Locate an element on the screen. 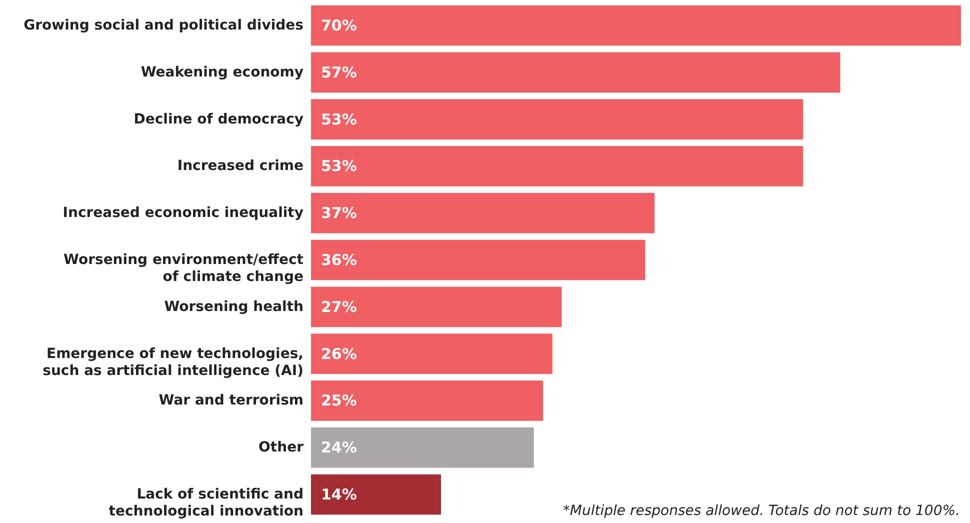 The image size is (970, 523). y-tick-label: Other is located at coordinates (281, 448).